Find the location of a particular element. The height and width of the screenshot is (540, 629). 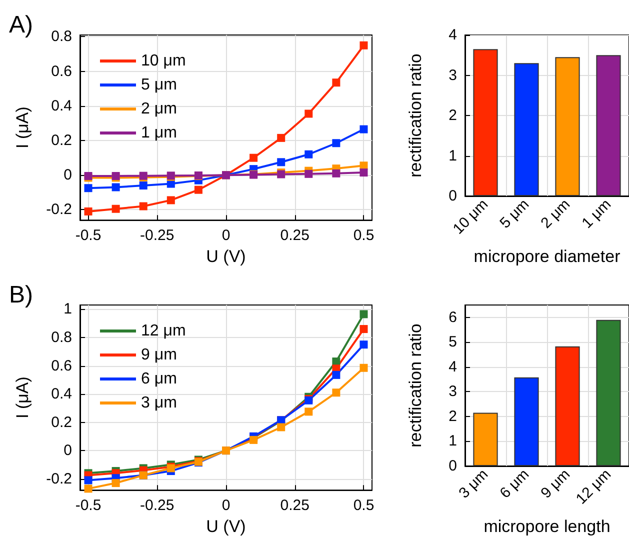

y-tick-label: 6 is located at coordinates (452, 317).